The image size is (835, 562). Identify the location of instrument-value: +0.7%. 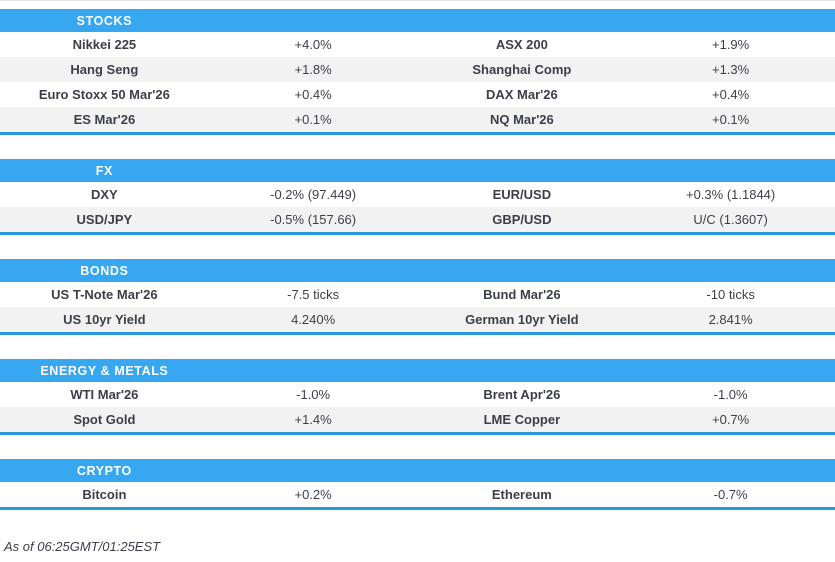
(731, 419).